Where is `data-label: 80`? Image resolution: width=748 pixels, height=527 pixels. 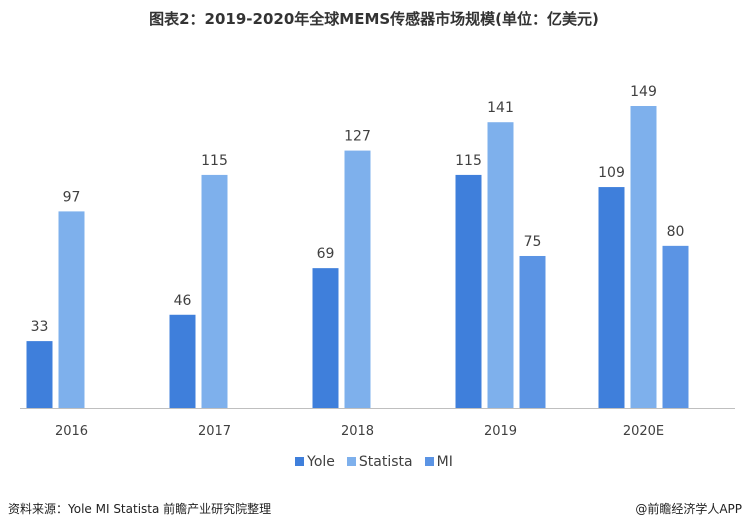 data-label: 80 is located at coordinates (676, 232).